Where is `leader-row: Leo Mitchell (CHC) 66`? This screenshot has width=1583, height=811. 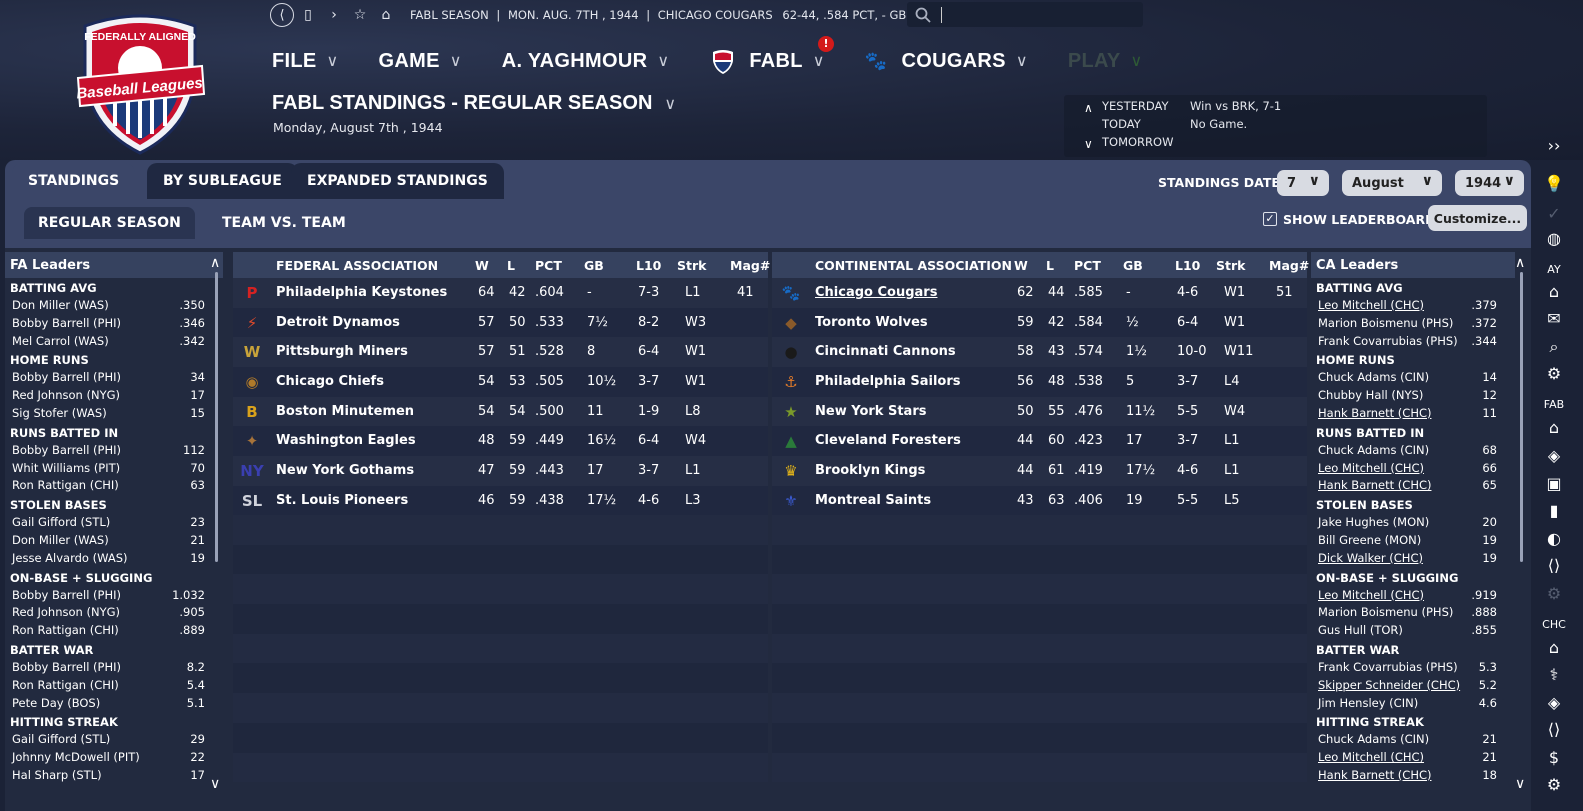
leader-row: Leo Mitchell (CHC) 66 is located at coordinates (1413, 469).